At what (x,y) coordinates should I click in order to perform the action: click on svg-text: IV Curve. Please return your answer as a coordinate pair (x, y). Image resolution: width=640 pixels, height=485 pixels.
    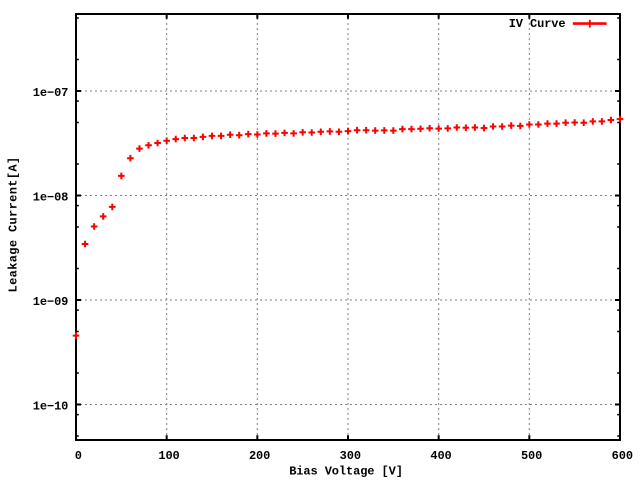
    Looking at the image, I should click on (537, 24).